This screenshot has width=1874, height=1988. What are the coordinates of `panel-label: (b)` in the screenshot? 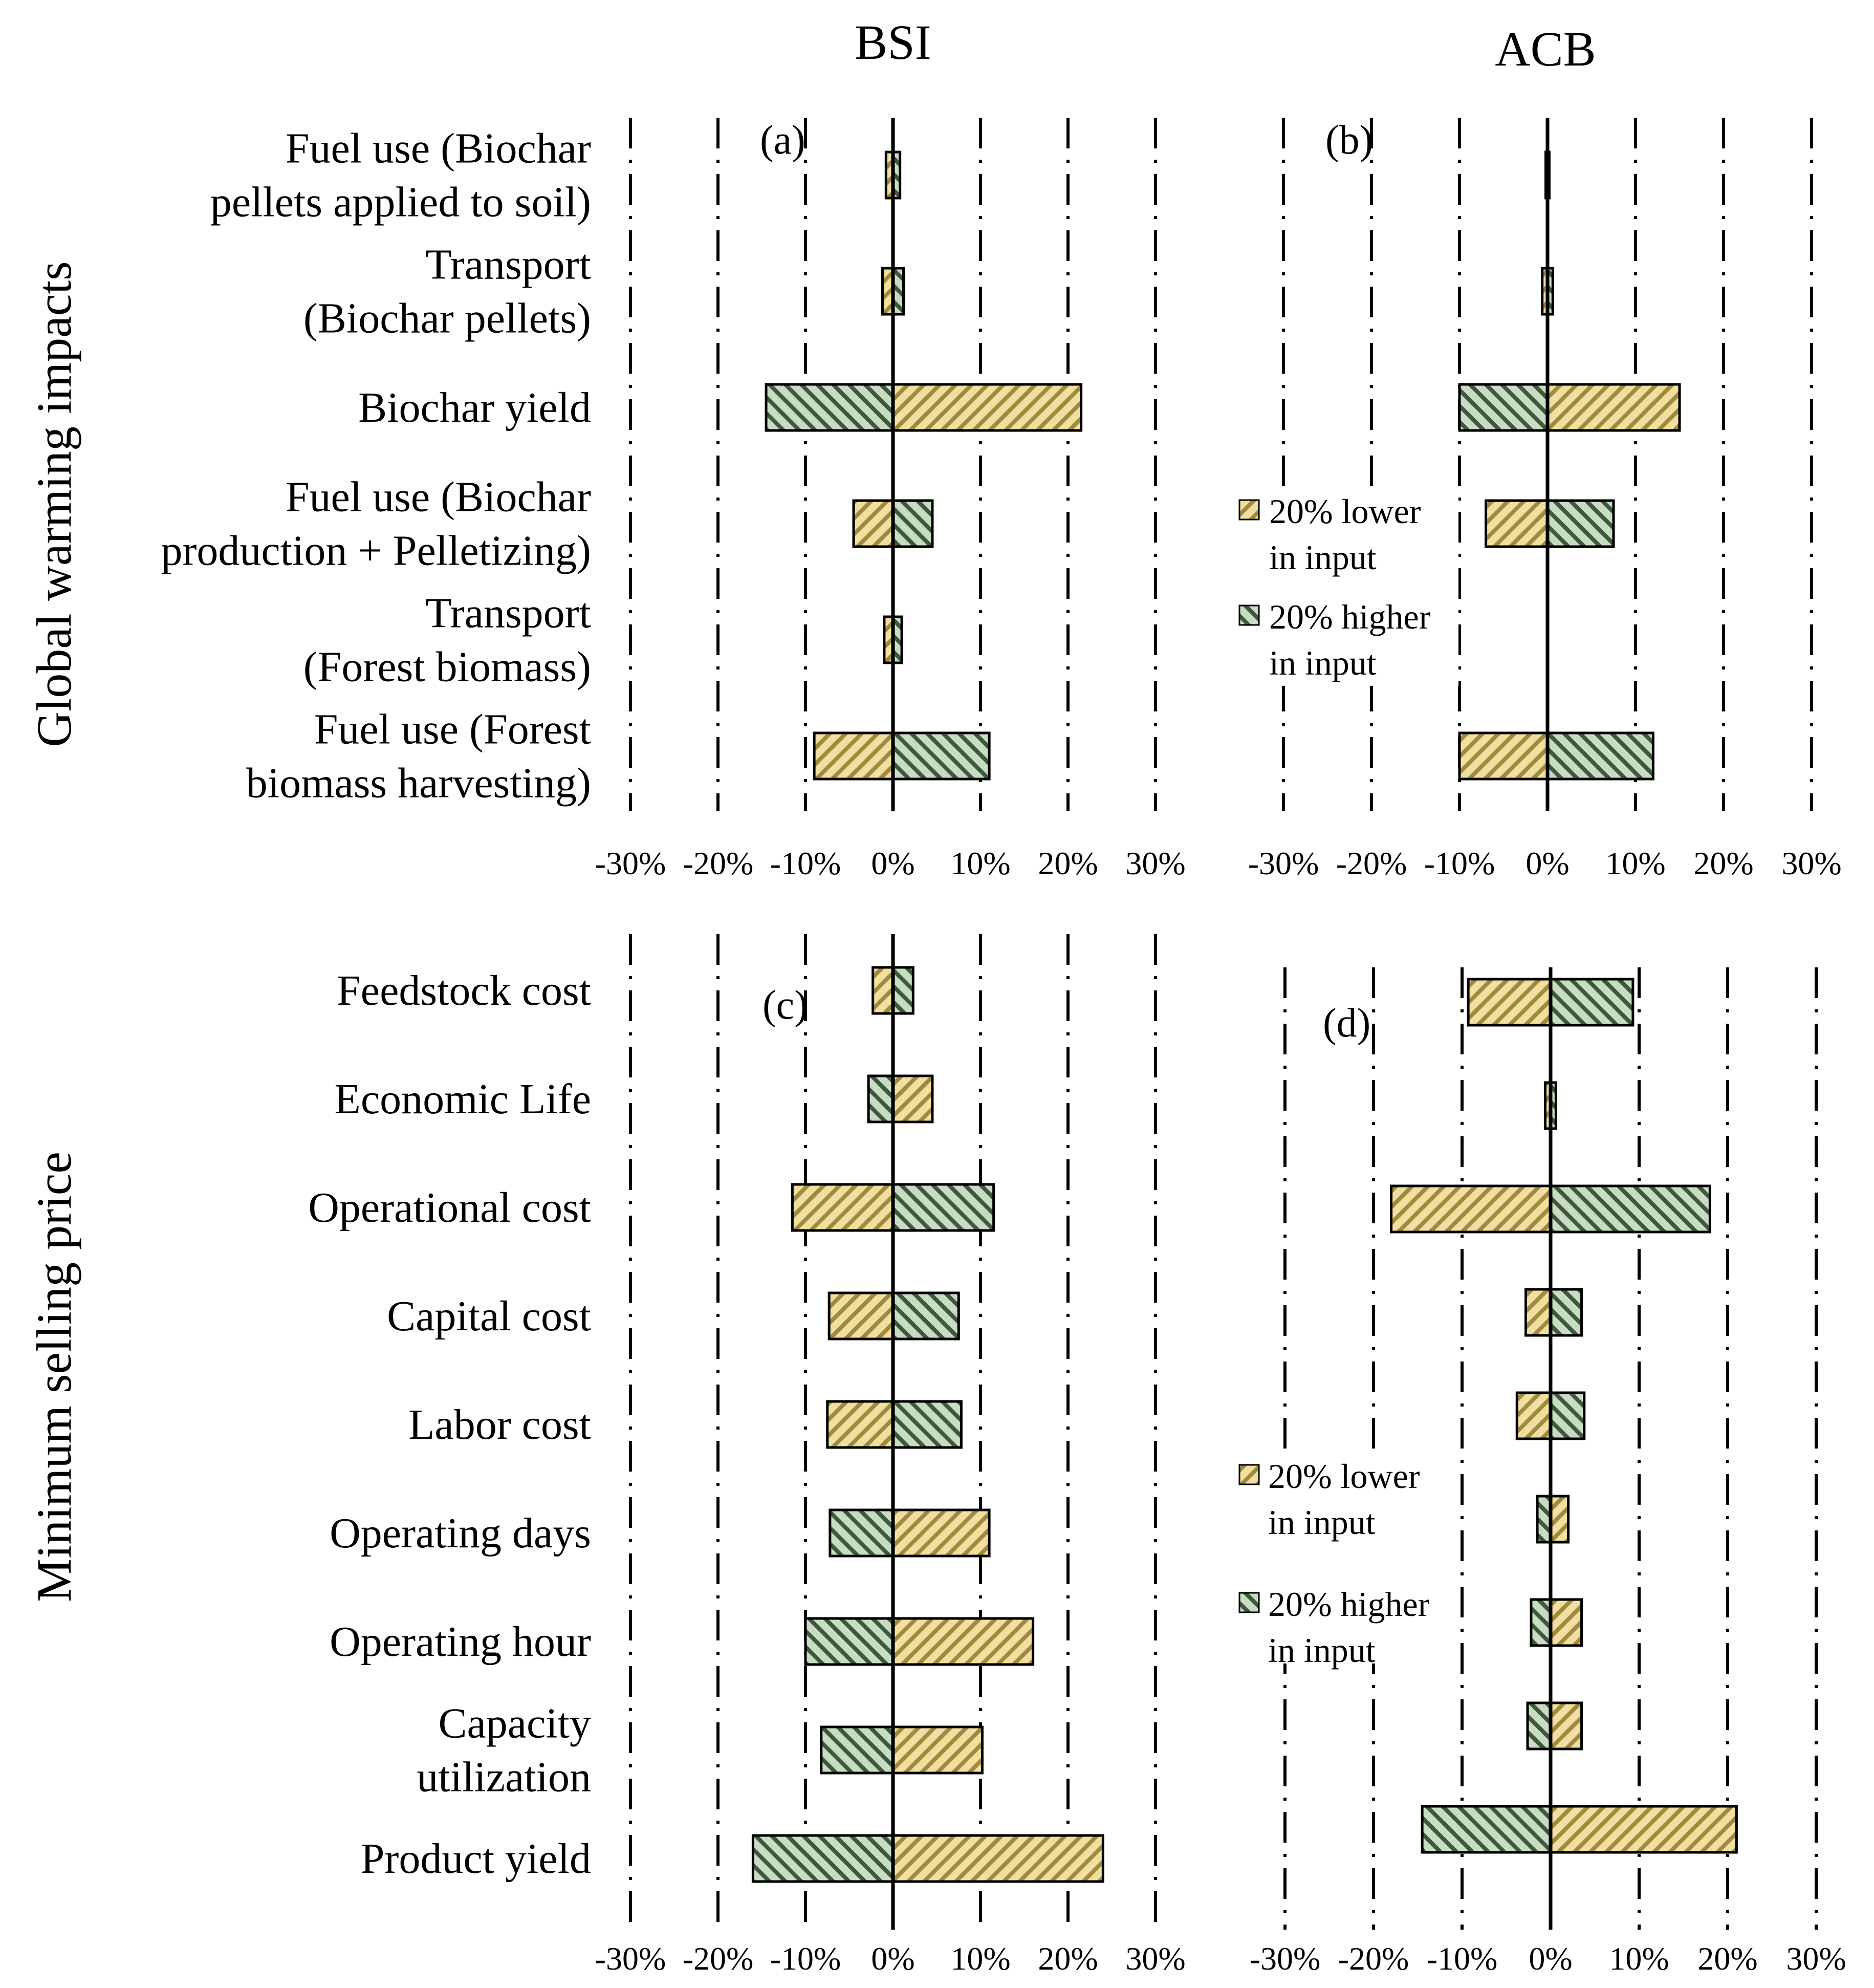 It's located at (1349, 141).